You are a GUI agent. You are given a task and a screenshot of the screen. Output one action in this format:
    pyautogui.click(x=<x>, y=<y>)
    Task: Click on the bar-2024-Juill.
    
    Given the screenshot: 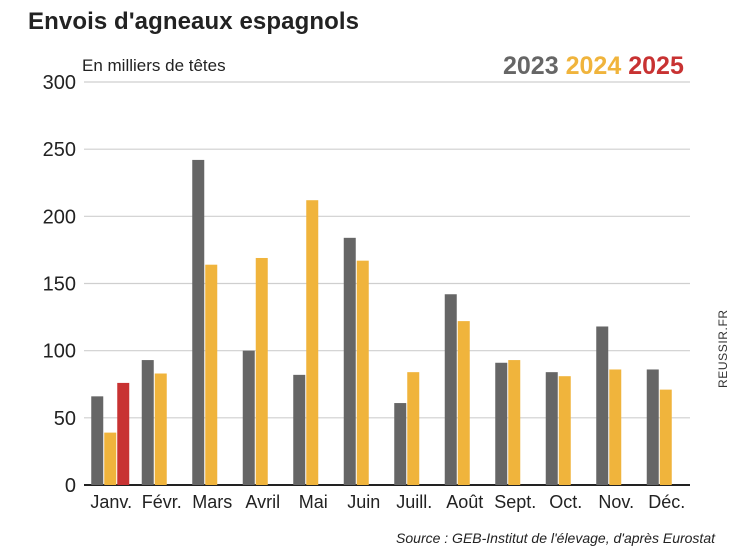 What is the action you would take?
    pyautogui.click(x=413, y=428)
    